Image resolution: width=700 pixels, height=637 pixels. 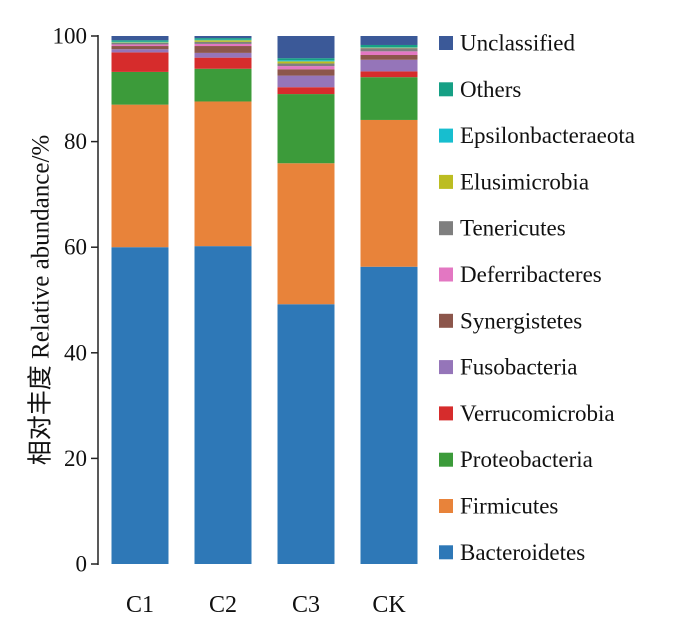 I want to click on legend-item-synergistetes: Synergistetes, so click(x=510, y=320).